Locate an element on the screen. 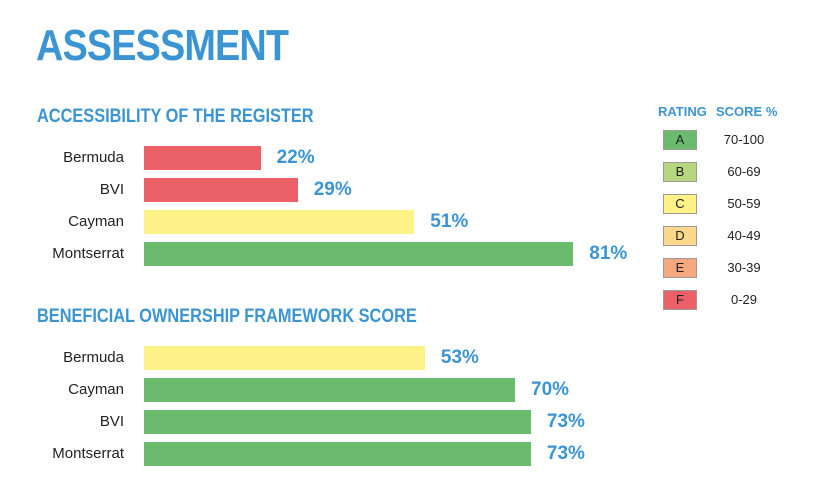 This screenshot has width=824, height=504. legend-row: F 0-29 is located at coordinates (720, 300).